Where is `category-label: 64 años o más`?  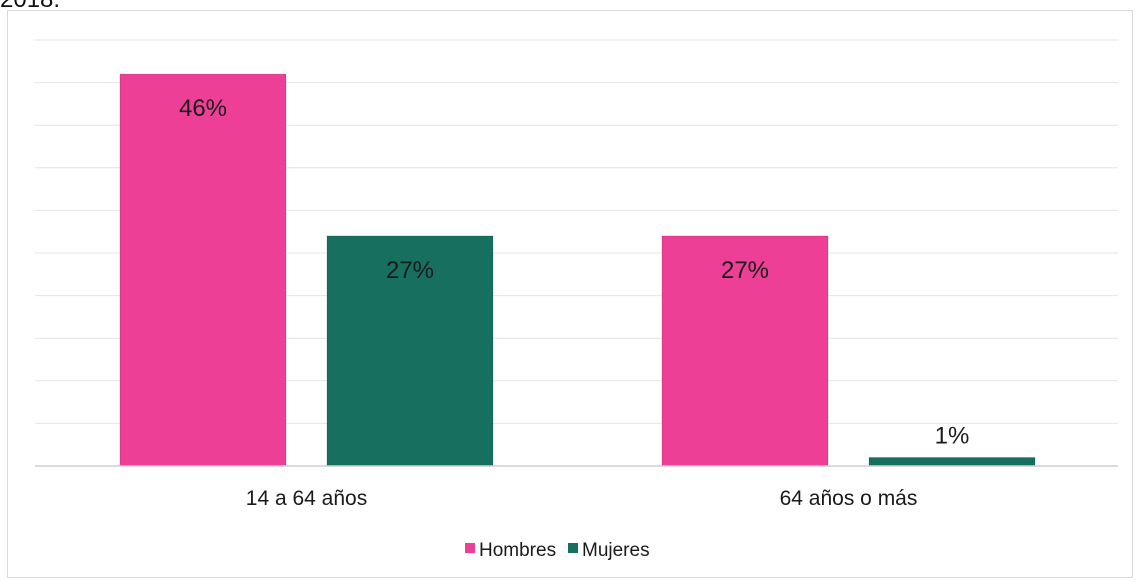
category-label: 64 años o más is located at coordinates (849, 498).